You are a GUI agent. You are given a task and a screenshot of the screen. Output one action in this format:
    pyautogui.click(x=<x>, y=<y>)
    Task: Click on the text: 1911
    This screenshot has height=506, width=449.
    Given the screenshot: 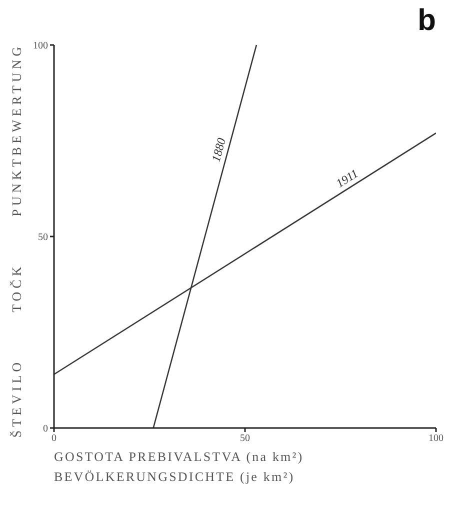 What is the action you would take?
    pyautogui.click(x=347, y=178)
    